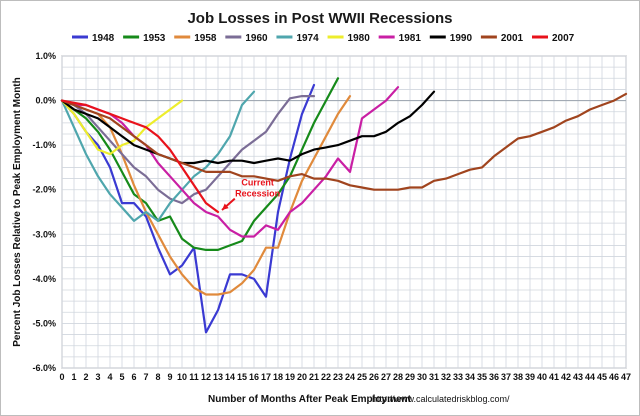  I want to click on series-line-1974, so click(158, 156).